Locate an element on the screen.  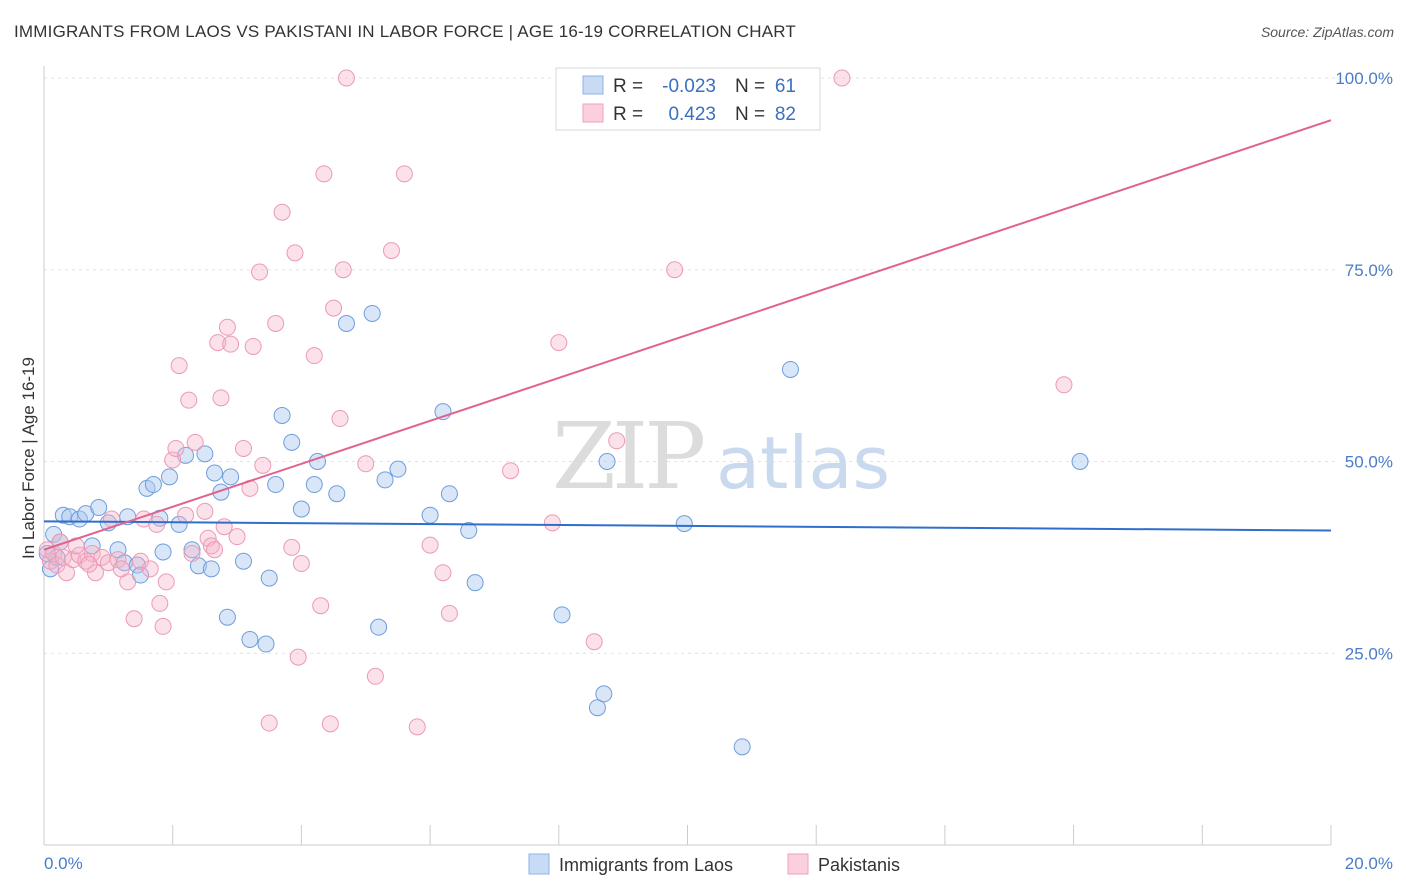
legend-r-value-laos: -0.023 is located at coordinates (689, 86).